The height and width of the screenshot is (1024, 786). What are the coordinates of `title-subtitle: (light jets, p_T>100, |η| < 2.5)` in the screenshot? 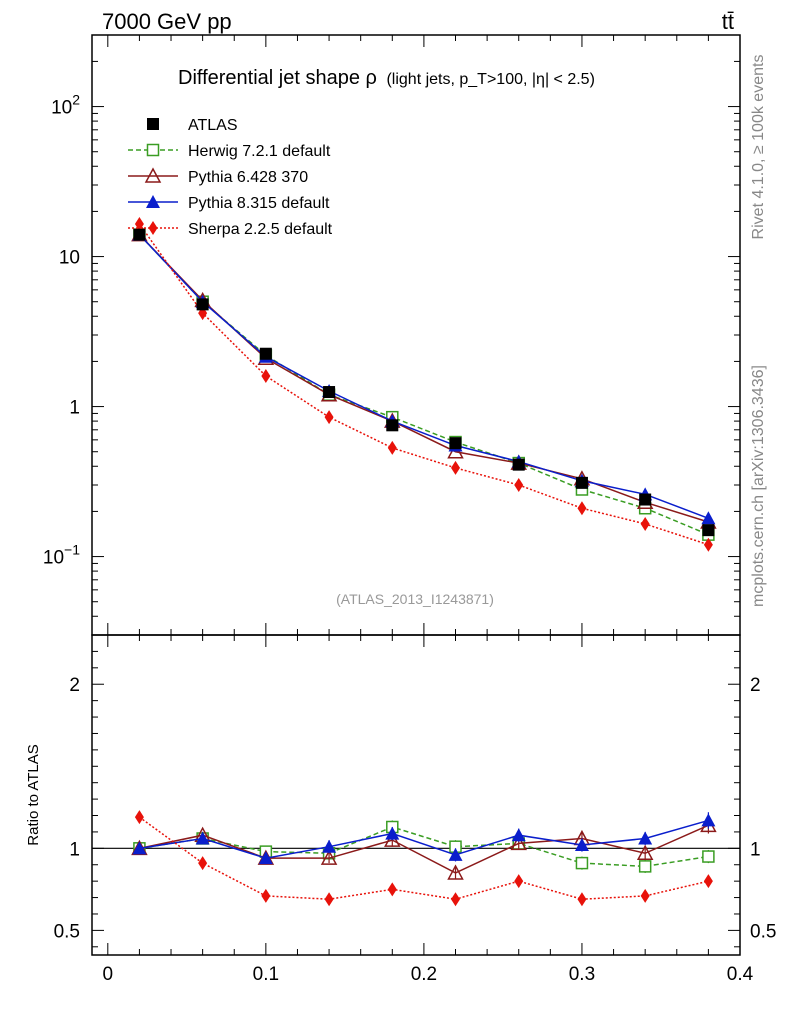 It's located at (490, 79).